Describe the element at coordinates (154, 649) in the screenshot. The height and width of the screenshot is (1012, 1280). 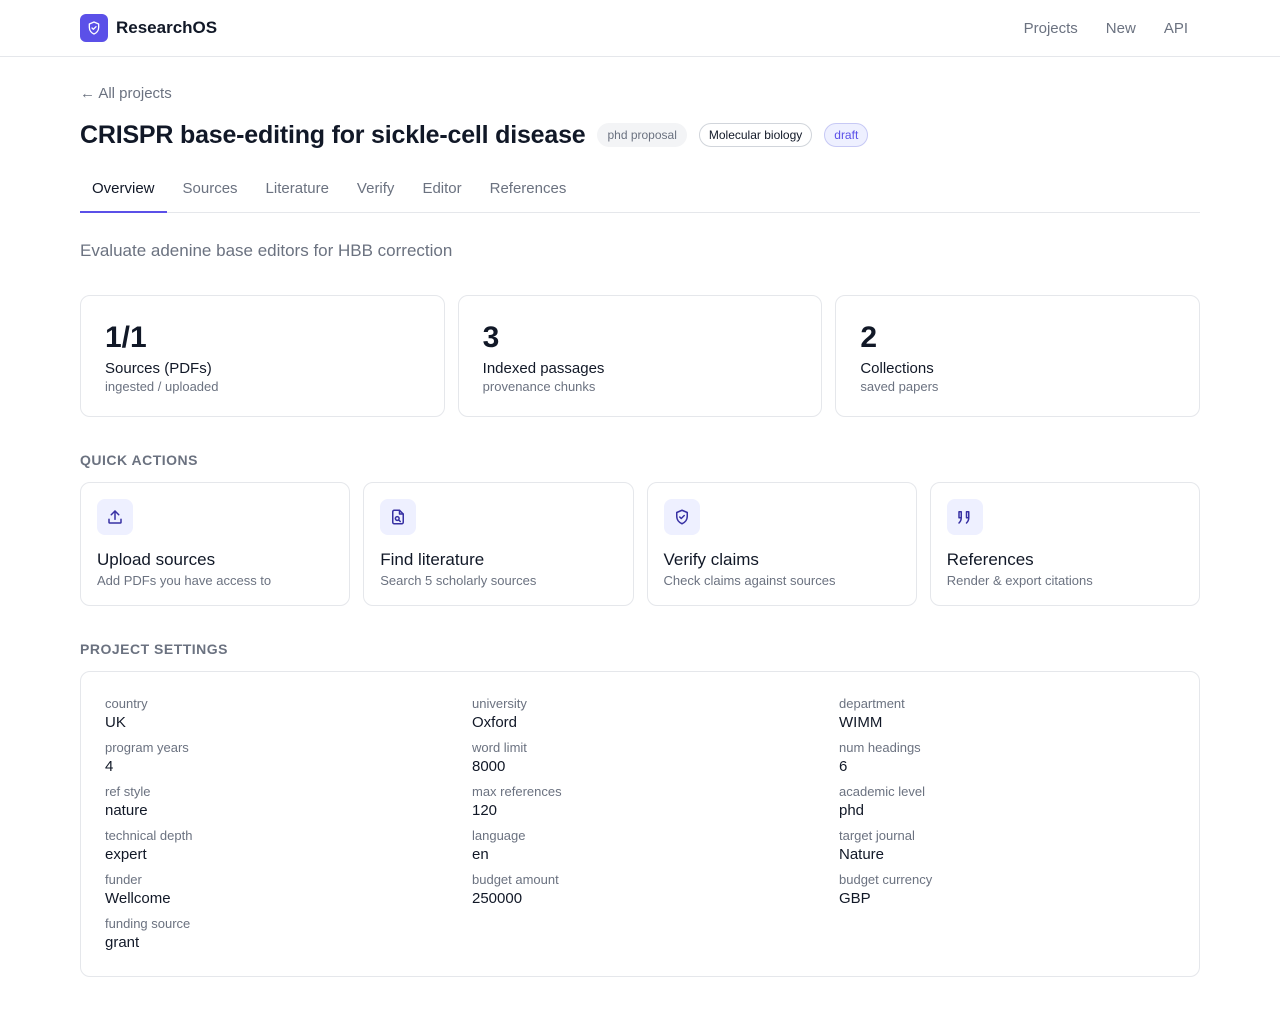
I see `project-settings-heading: PROJECT SETTINGS` at that location.